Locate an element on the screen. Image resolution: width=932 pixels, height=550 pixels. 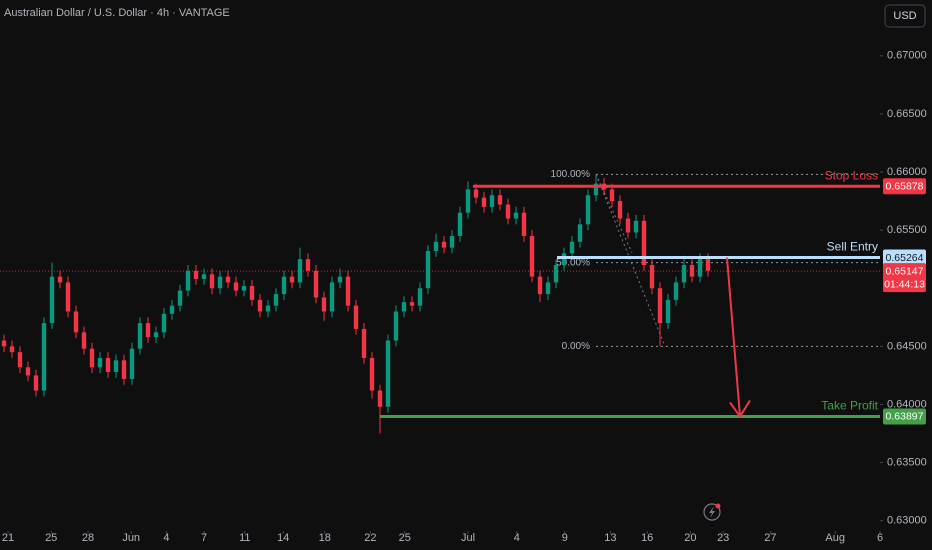
x-tick-label: 7 is located at coordinates (204, 538).